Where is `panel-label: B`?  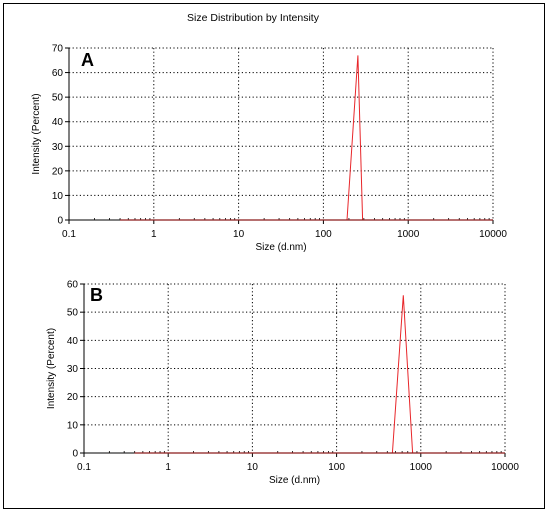 panel-label: B is located at coordinates (96, 295).